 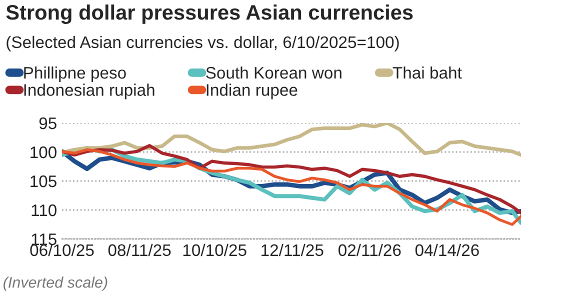 What do you see at coordinates (75, 74) in the screenshot?
I see `legend-label: Phillipne peso` at bounding box center [75, 74].